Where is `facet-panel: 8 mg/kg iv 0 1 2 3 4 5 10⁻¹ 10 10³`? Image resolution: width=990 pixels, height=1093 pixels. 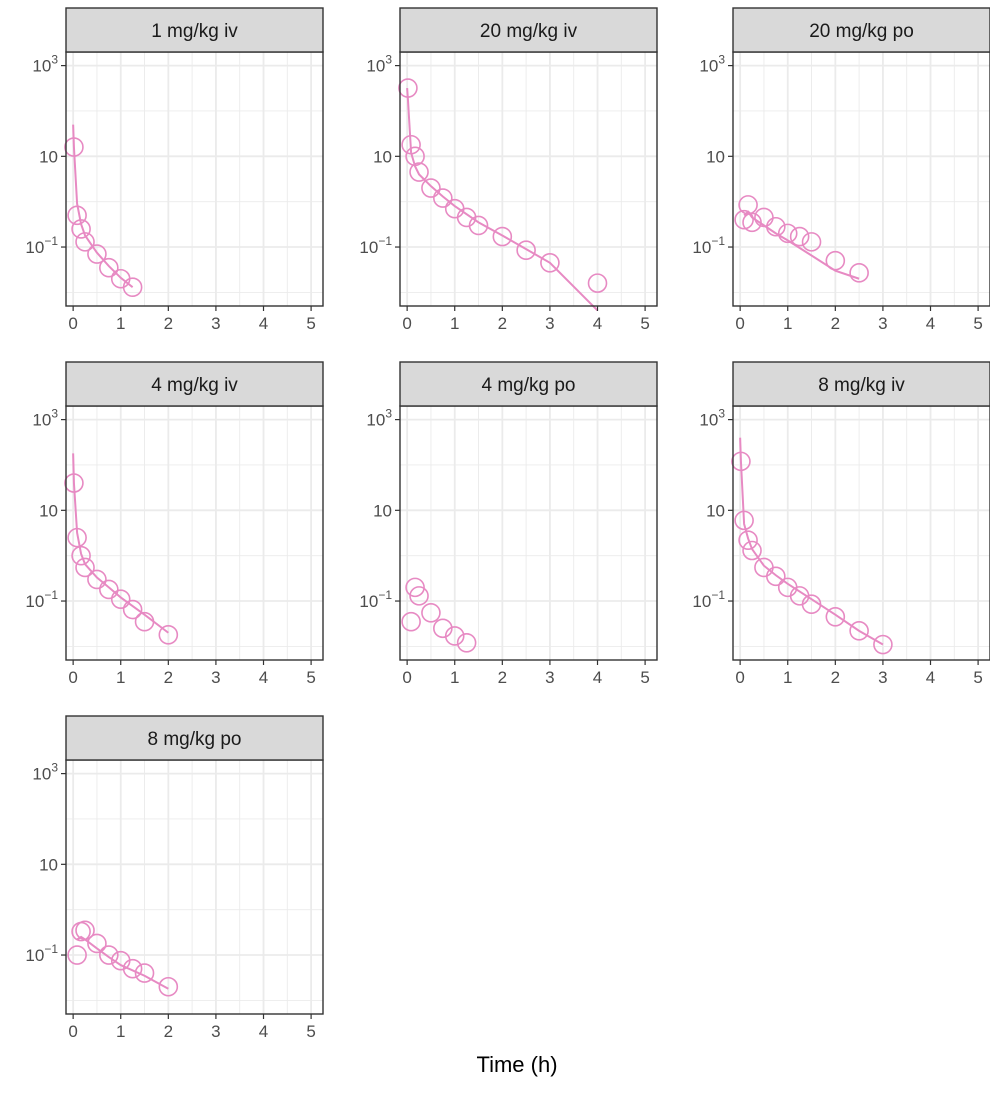
facet-panel: 8 mg/kg iv 0 1 2 3 4 5 10⁻¹ 10 10³ is located at coordinates (841, 524).